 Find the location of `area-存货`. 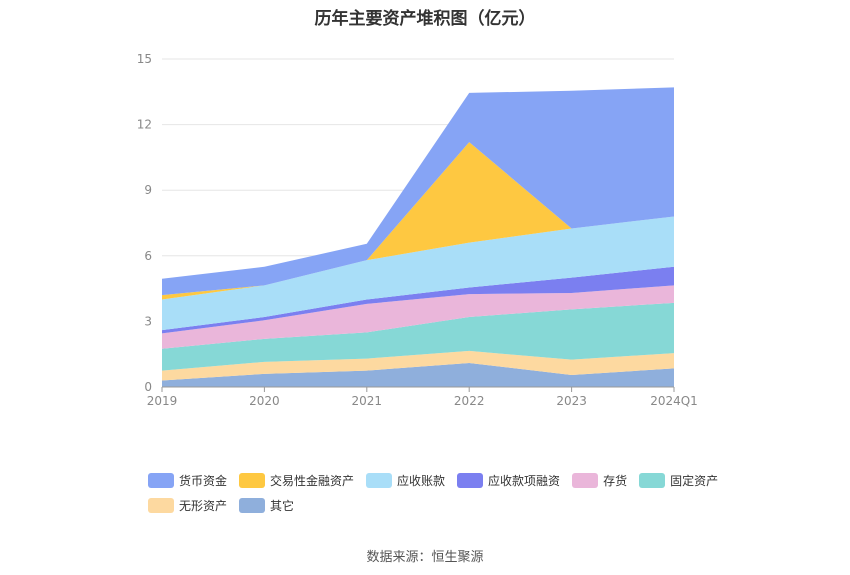

area-存货 is located at coordinates (418, 317).